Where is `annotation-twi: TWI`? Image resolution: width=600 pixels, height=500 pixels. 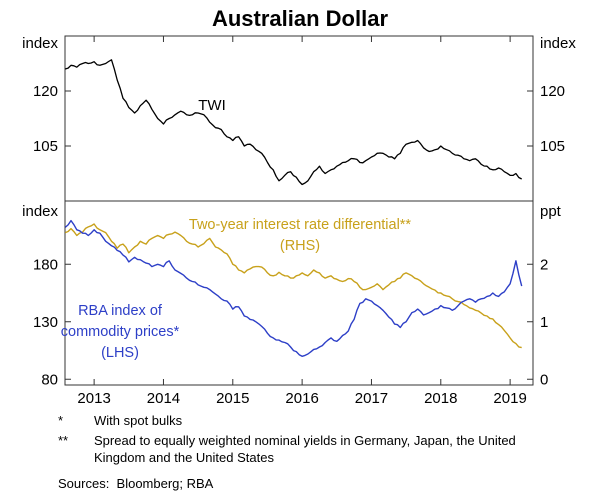
annotation-twi: TWI is located at coordinates (212, 105).